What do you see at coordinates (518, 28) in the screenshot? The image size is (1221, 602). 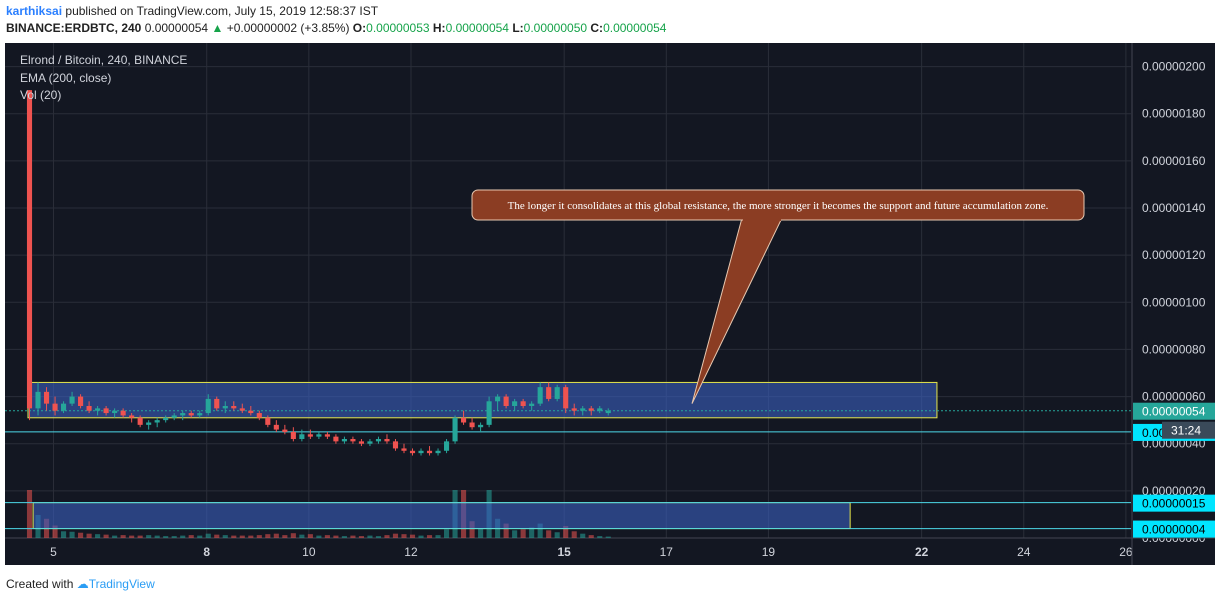 I see `low-label: L:` at bounding box center [518, 28].